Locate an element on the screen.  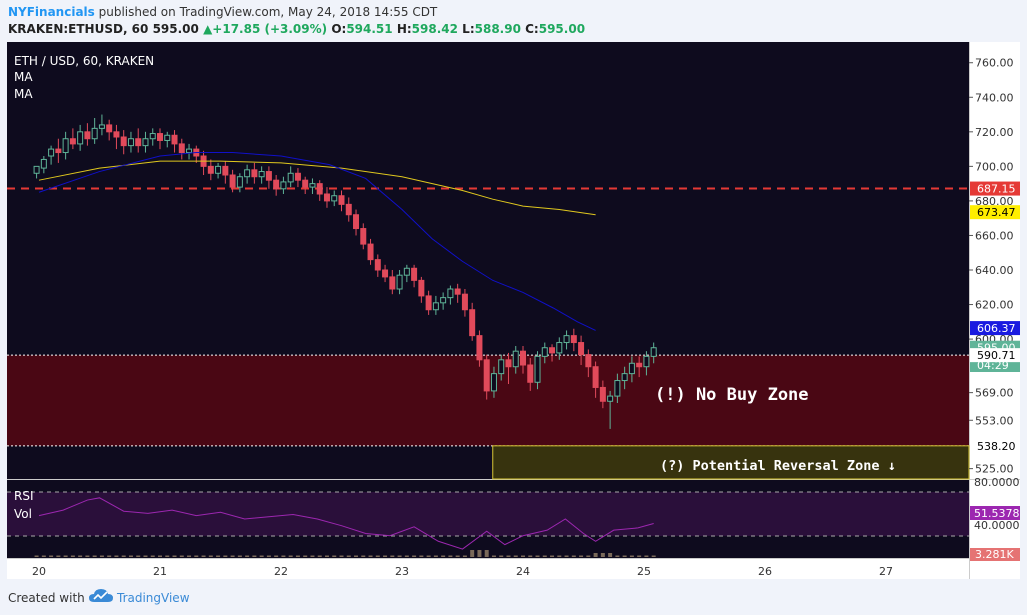
potential-reversal-zone is located at coordinates (731, 462).